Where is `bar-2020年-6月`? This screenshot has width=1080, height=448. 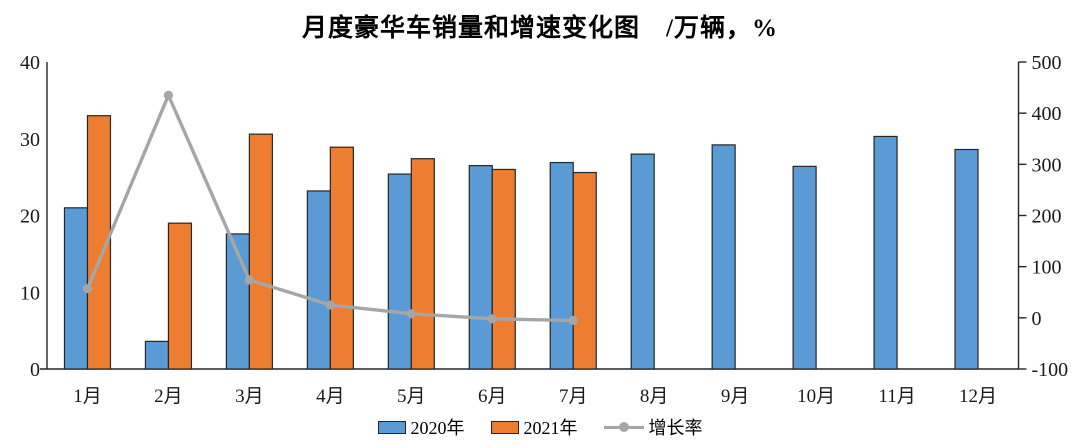 bar-2020年-6月 is located at coordinates (480, 267).